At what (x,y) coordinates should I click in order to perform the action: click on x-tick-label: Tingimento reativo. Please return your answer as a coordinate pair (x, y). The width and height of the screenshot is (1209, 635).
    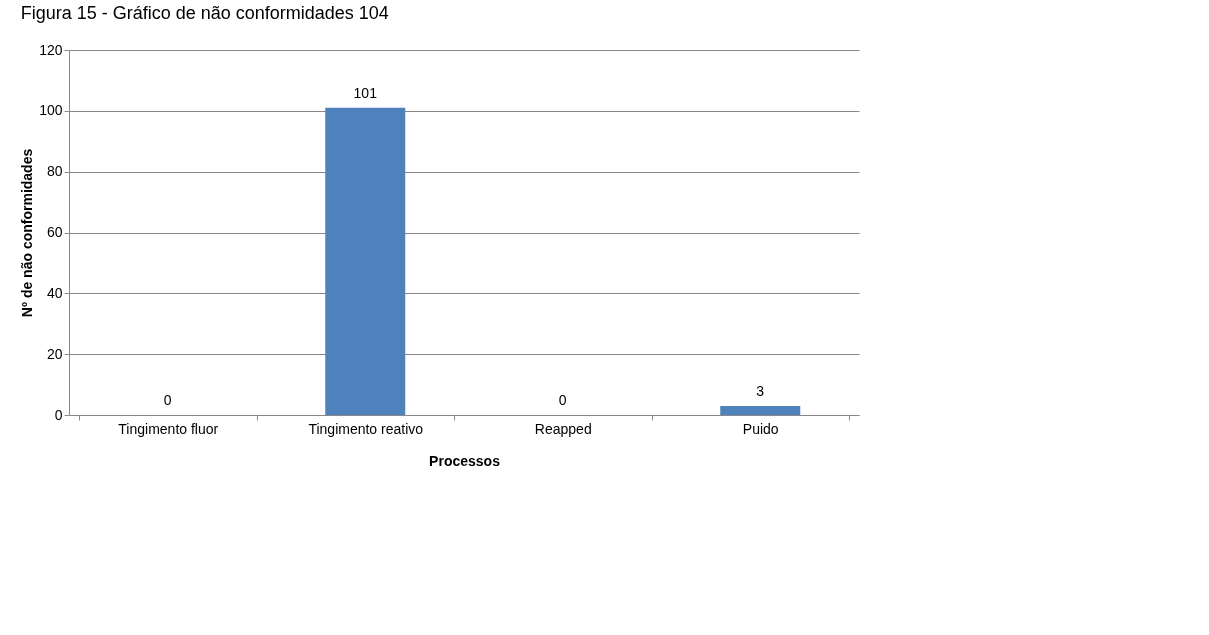
    Looking at the image, I should click on (366, 428).